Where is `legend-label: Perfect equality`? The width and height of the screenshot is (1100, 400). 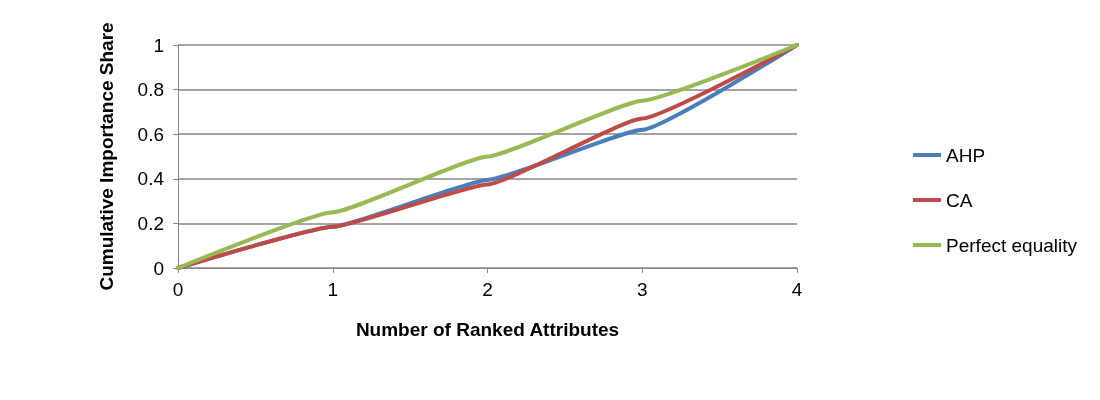 legend-label: Perfect equality is located at coordinates (1012, 245).